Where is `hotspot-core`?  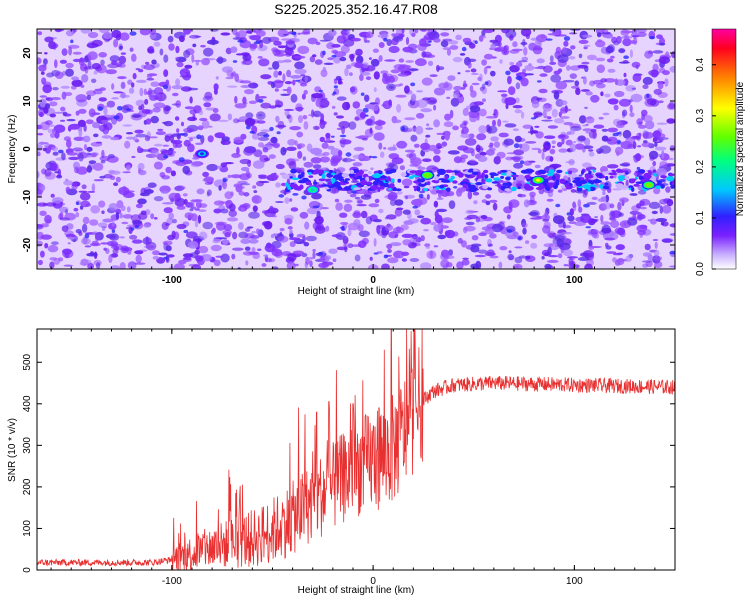 hotspot-core is located at coordinates (202, 154).